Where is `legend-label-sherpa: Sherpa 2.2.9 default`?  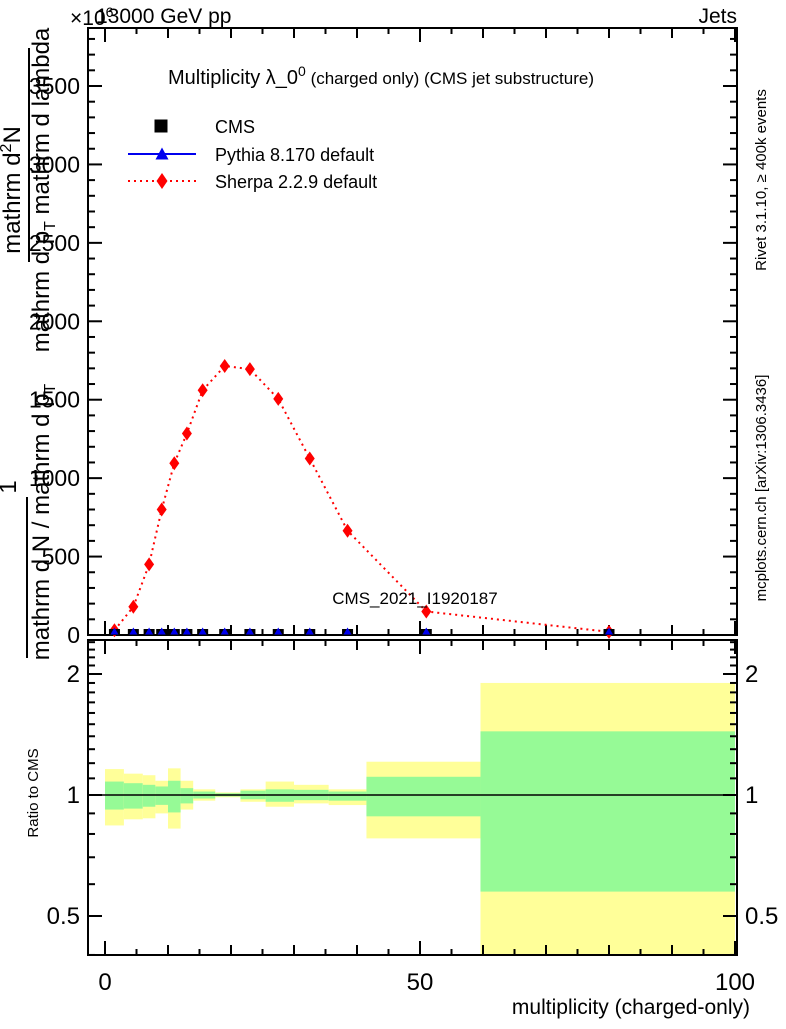 legend-label-sherpa: Sherpa 2.2.9 default is located at coordinates (296, 182).